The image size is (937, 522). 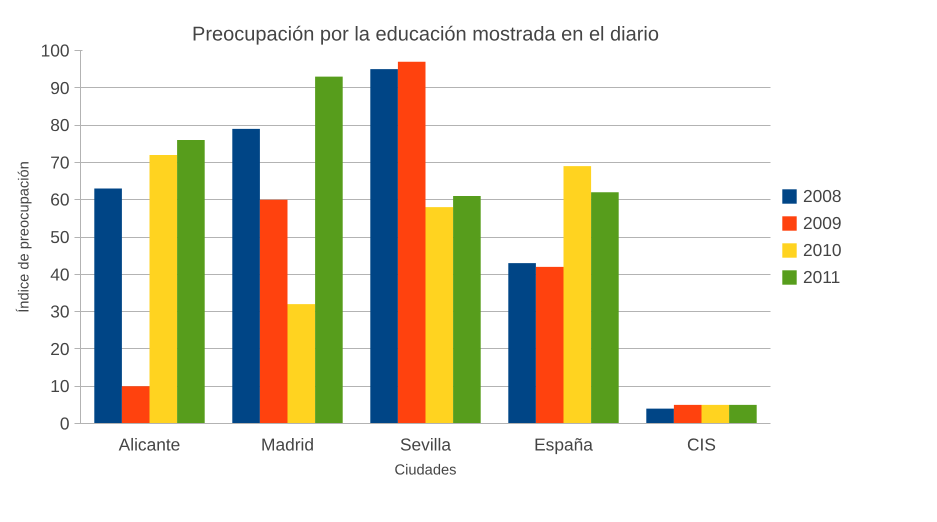 What do you see at coordinates (425, 35) in the screenshot?
I see `chart-title: Preocupación por la educación mostrada en el diario` at bounding box center [425, 35].